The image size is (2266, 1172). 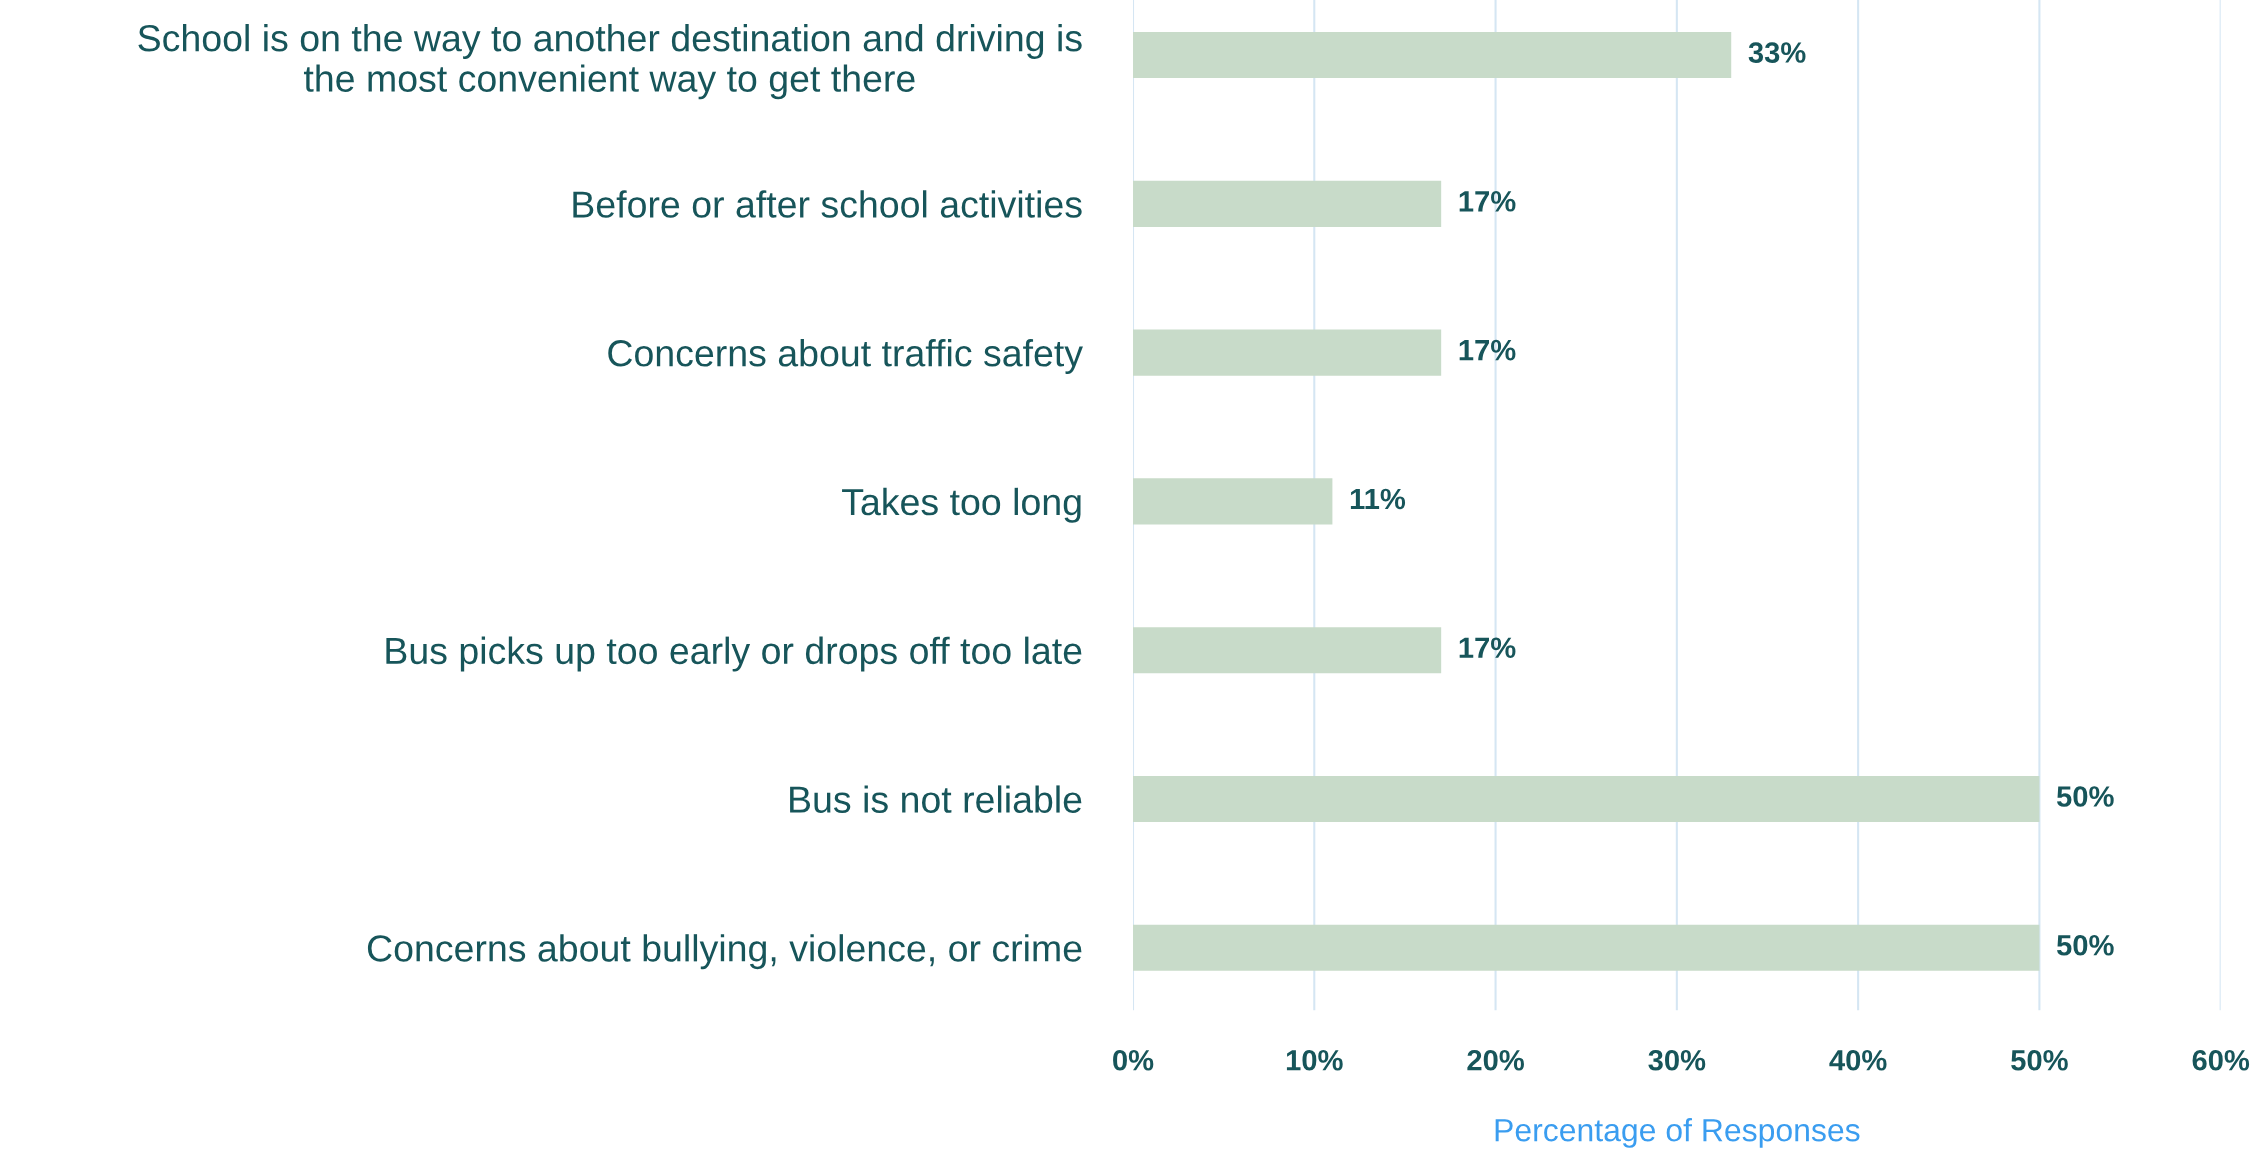 What do you see at coordinates (845, 356) in the screenshot?
I see `y-tick-label: Concerns about traffic safety` at bounding box center [845, 356].